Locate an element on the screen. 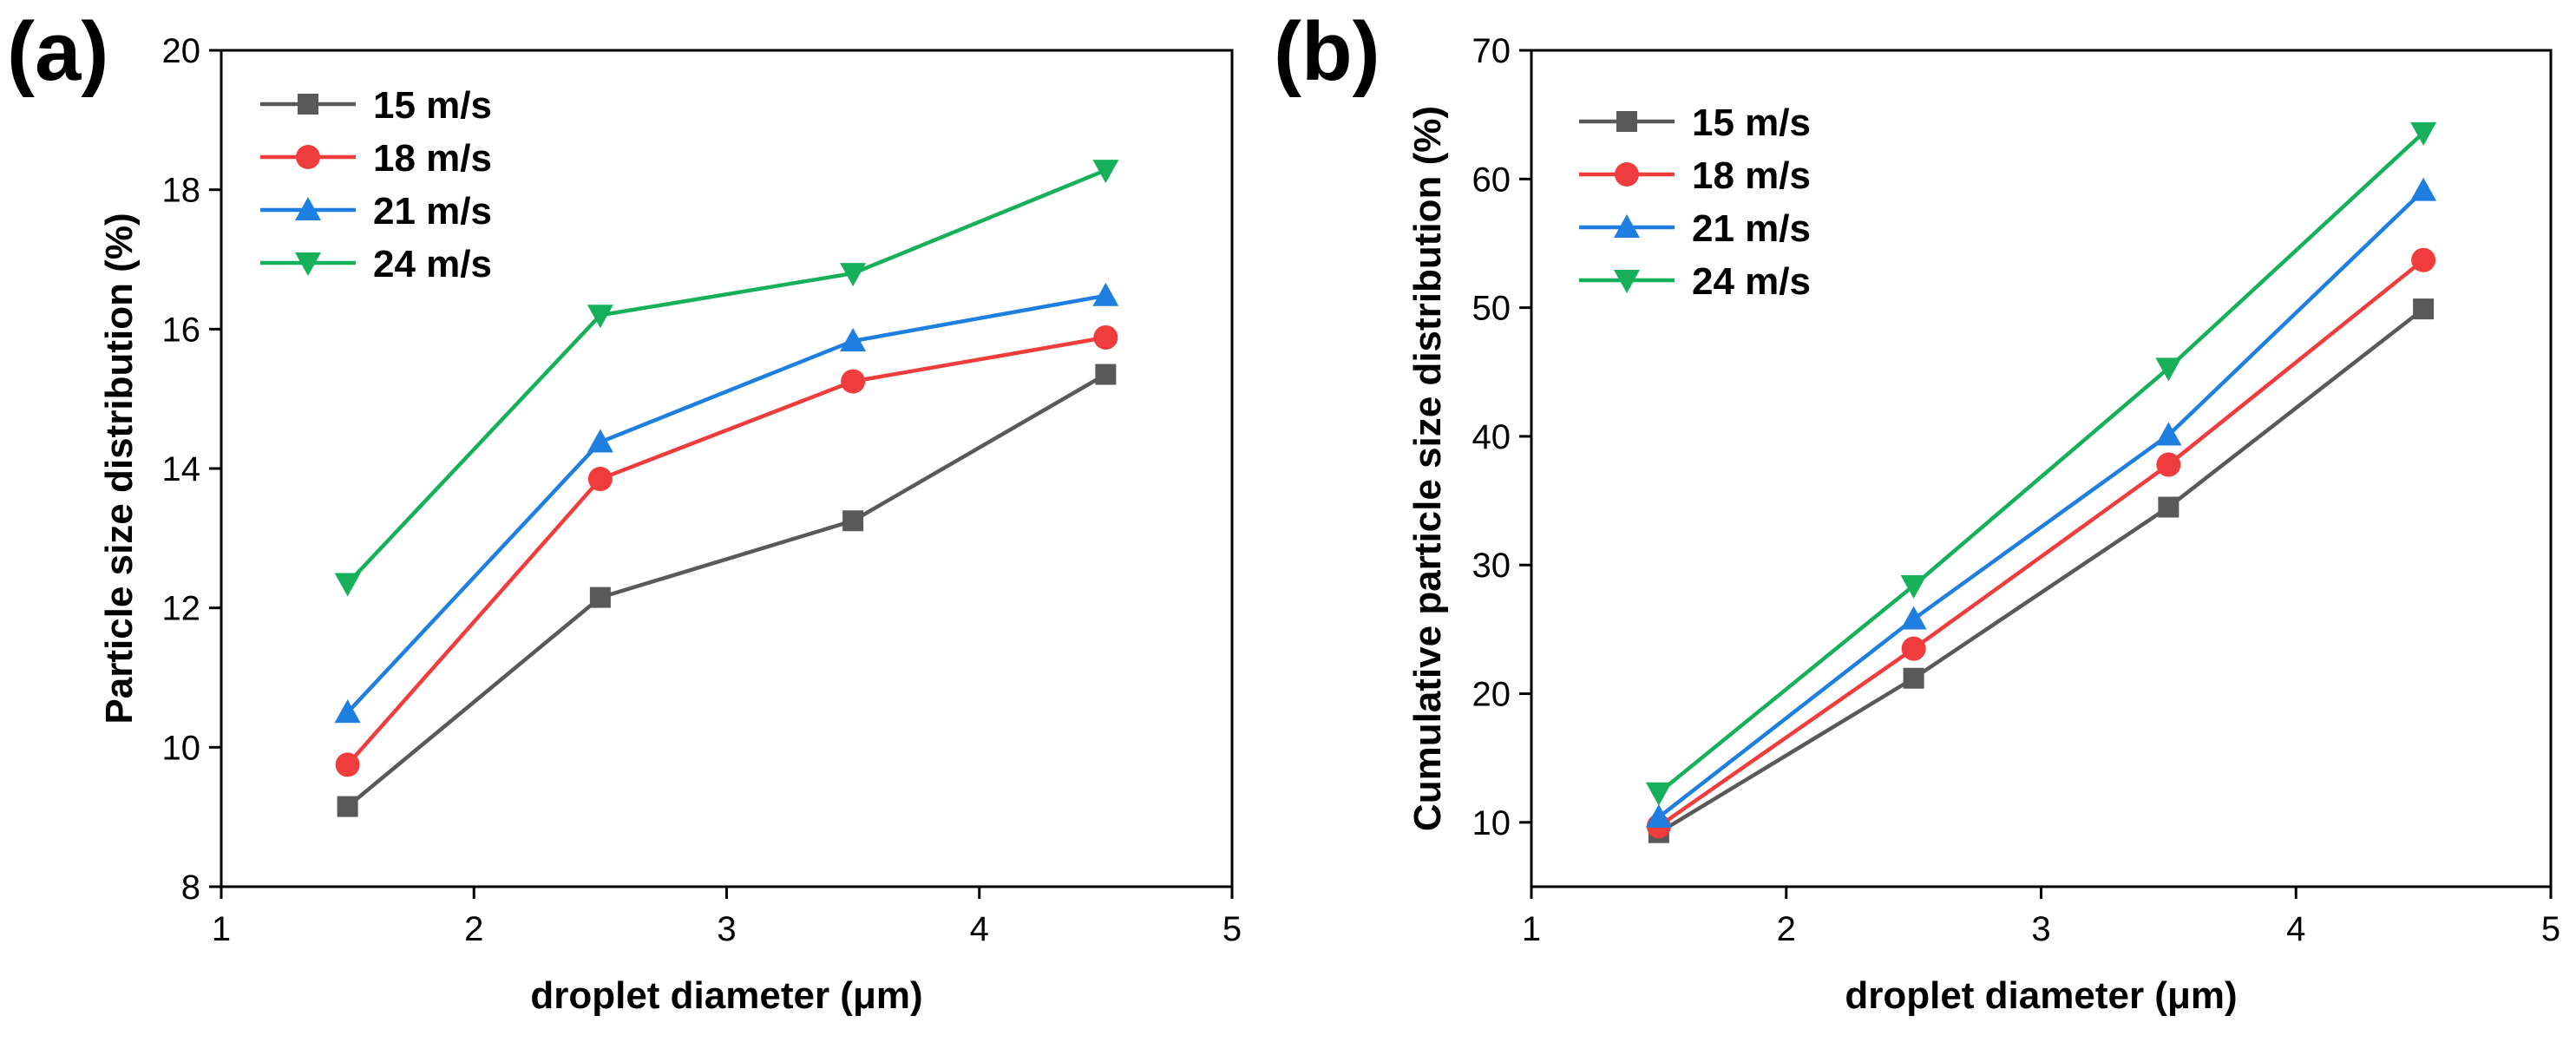 This screenshot has width=2576, height=1042. y-tick-label: 50 is located at coordinates (1491, 309).